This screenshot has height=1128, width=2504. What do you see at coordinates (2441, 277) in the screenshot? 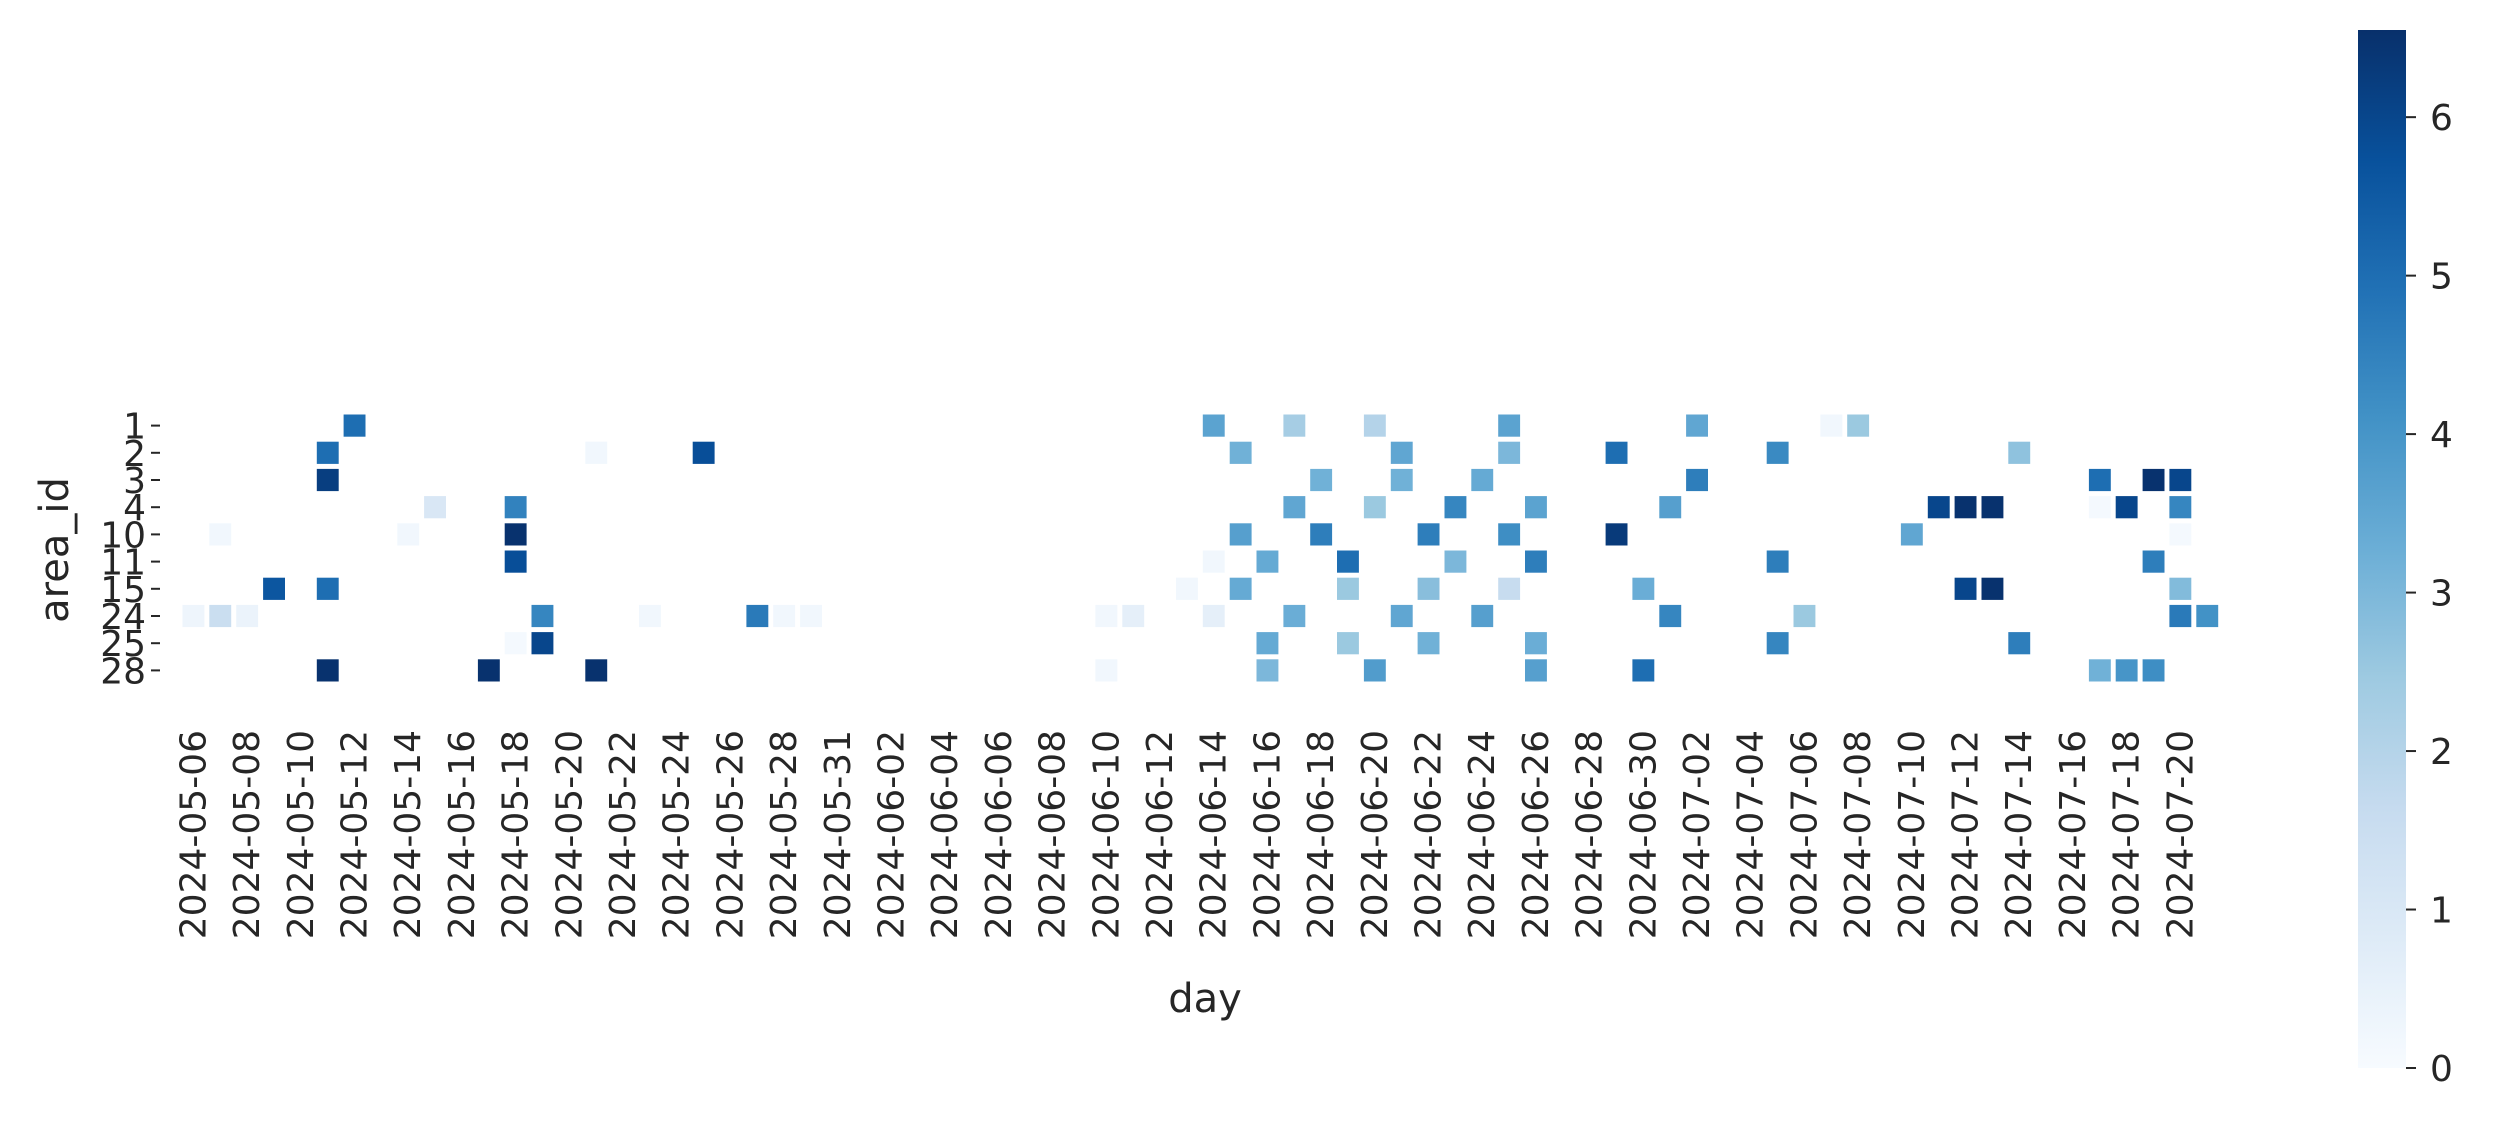
I see `colorbar-tick-label: 5` at bounding box center [2441, 277].